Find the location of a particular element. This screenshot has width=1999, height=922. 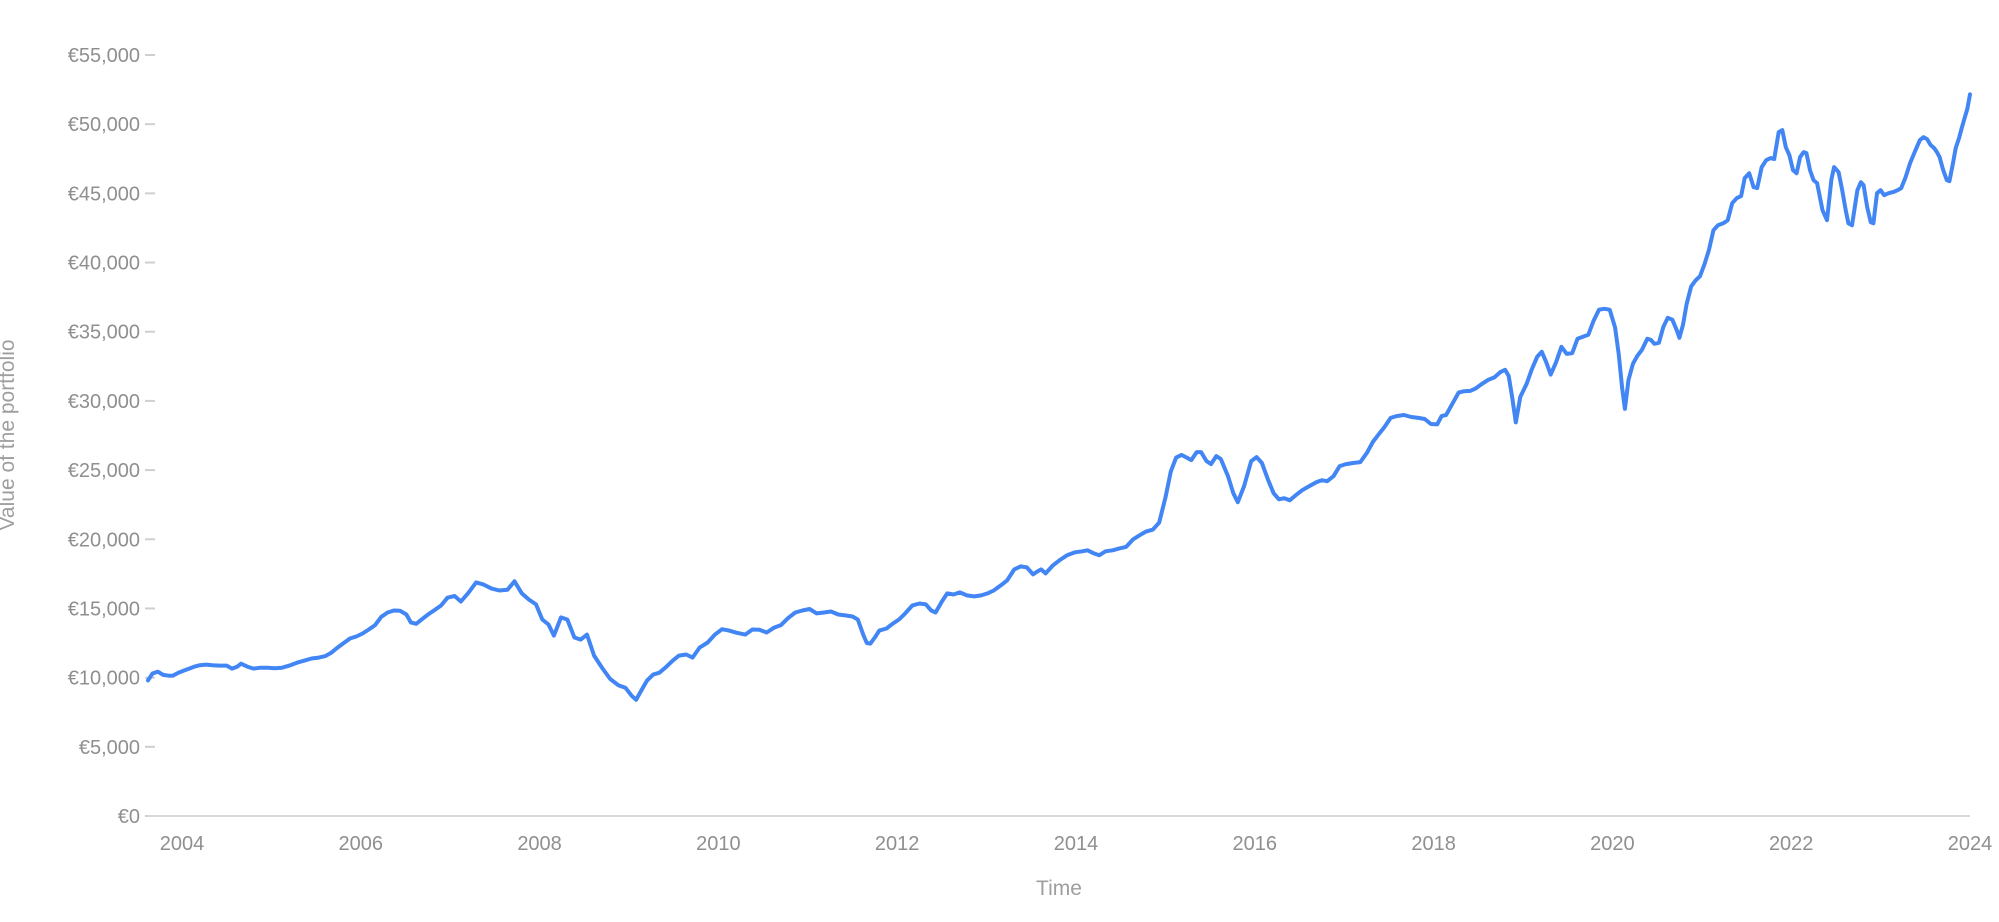

y-axis-tick-label: €15,000 is located at coordinates (104, 609).